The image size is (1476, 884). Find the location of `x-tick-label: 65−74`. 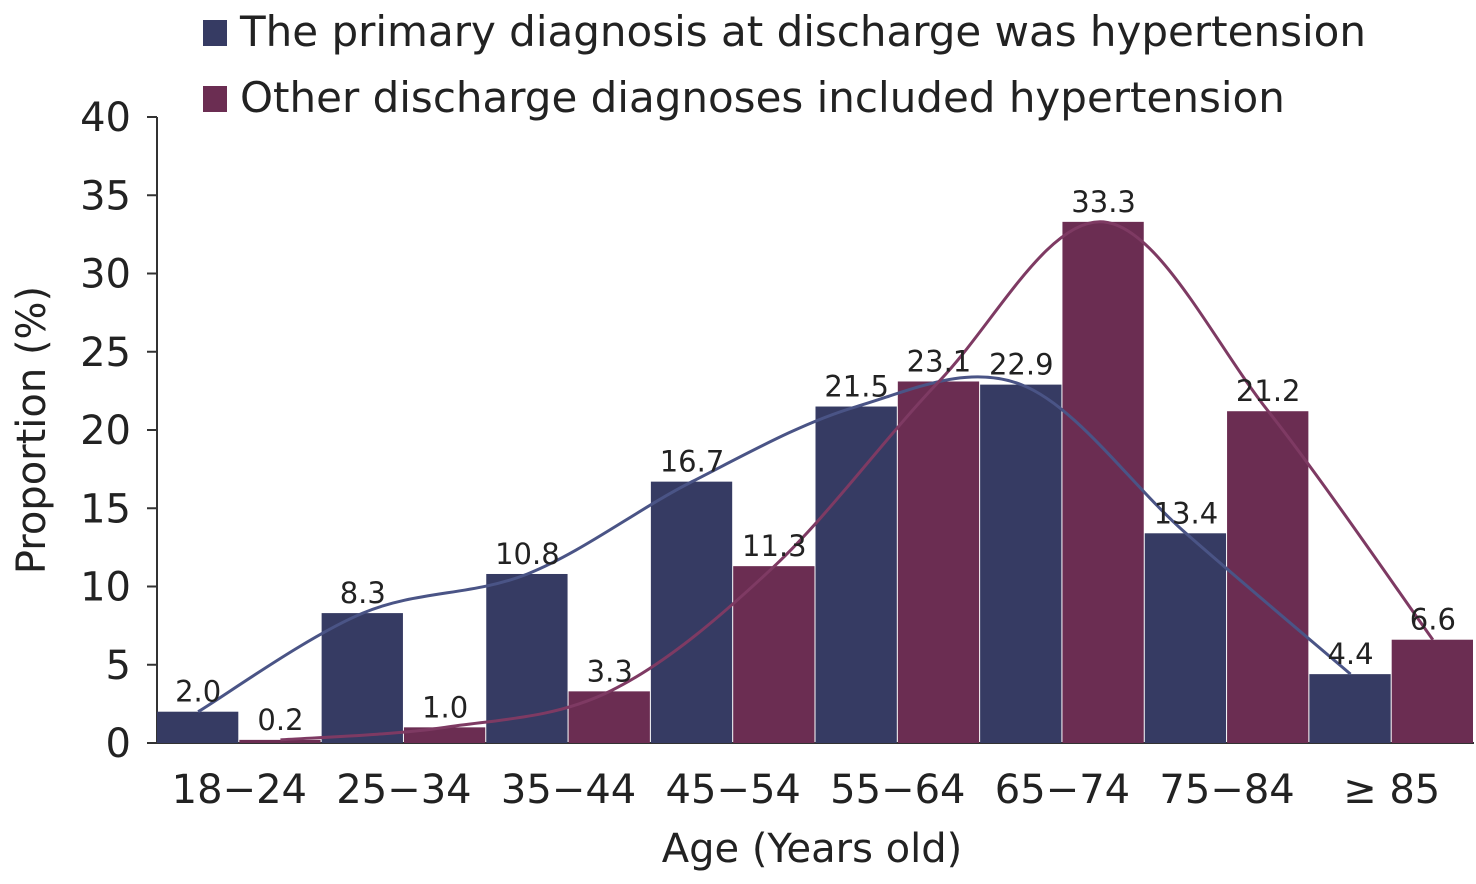

x-tick-label: 65−74 is located at coordinates (1062, 790).